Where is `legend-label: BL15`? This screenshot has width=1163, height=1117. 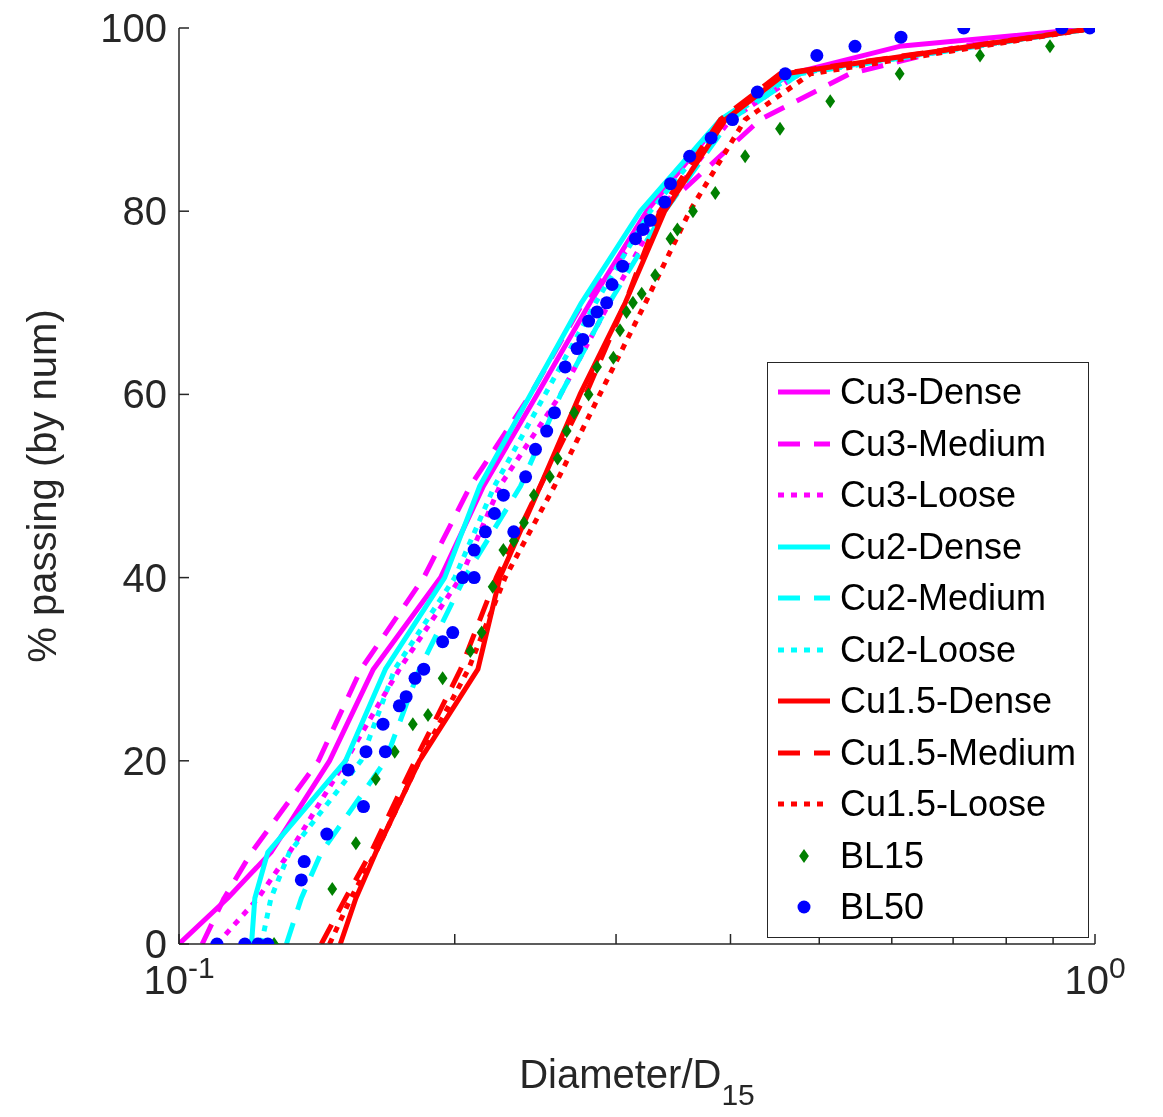
legend-label: BL15 is located at coordinates (881, 855).